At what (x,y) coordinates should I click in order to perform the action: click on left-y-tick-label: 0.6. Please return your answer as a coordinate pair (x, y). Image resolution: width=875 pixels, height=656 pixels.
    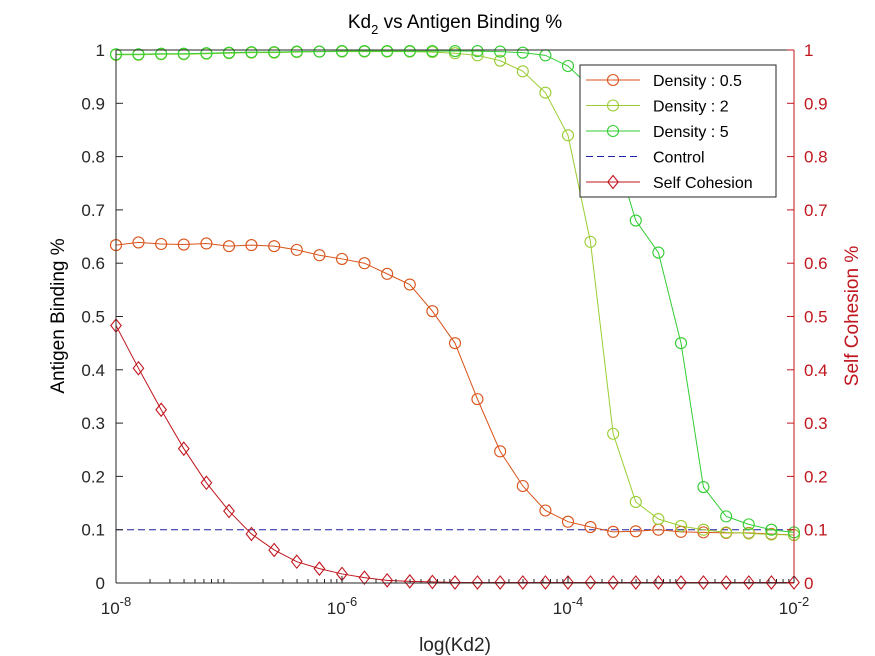
    Looking at the image, I should click on (93, 263).